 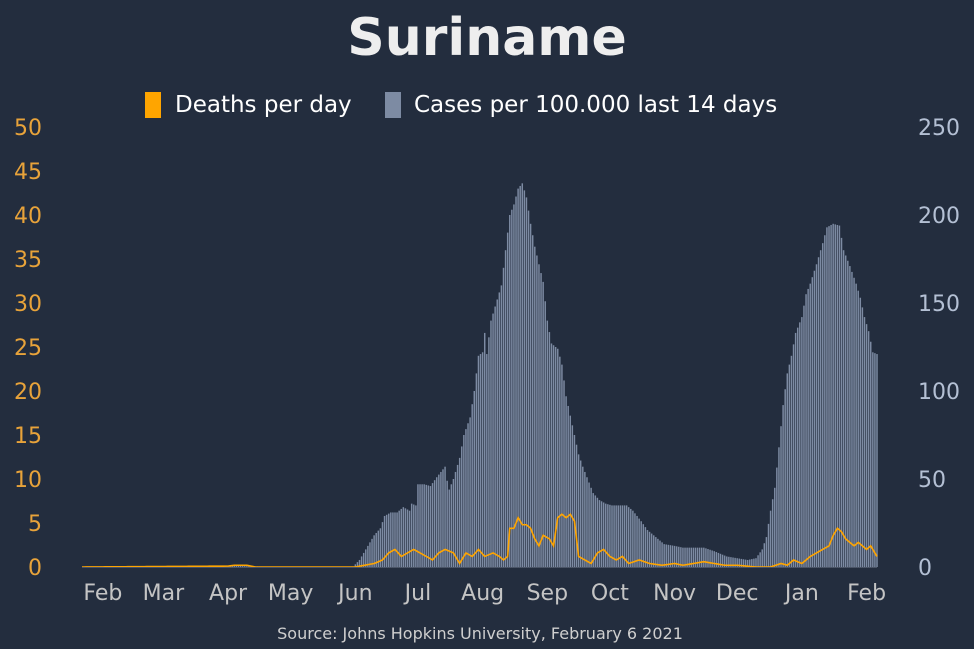 What do you see at coordinates (28, 348) in the screenshot?
I see `left-axis: 0 5 10 15 20 25 30 35 40 45 50` at bounding box center [28, 348].